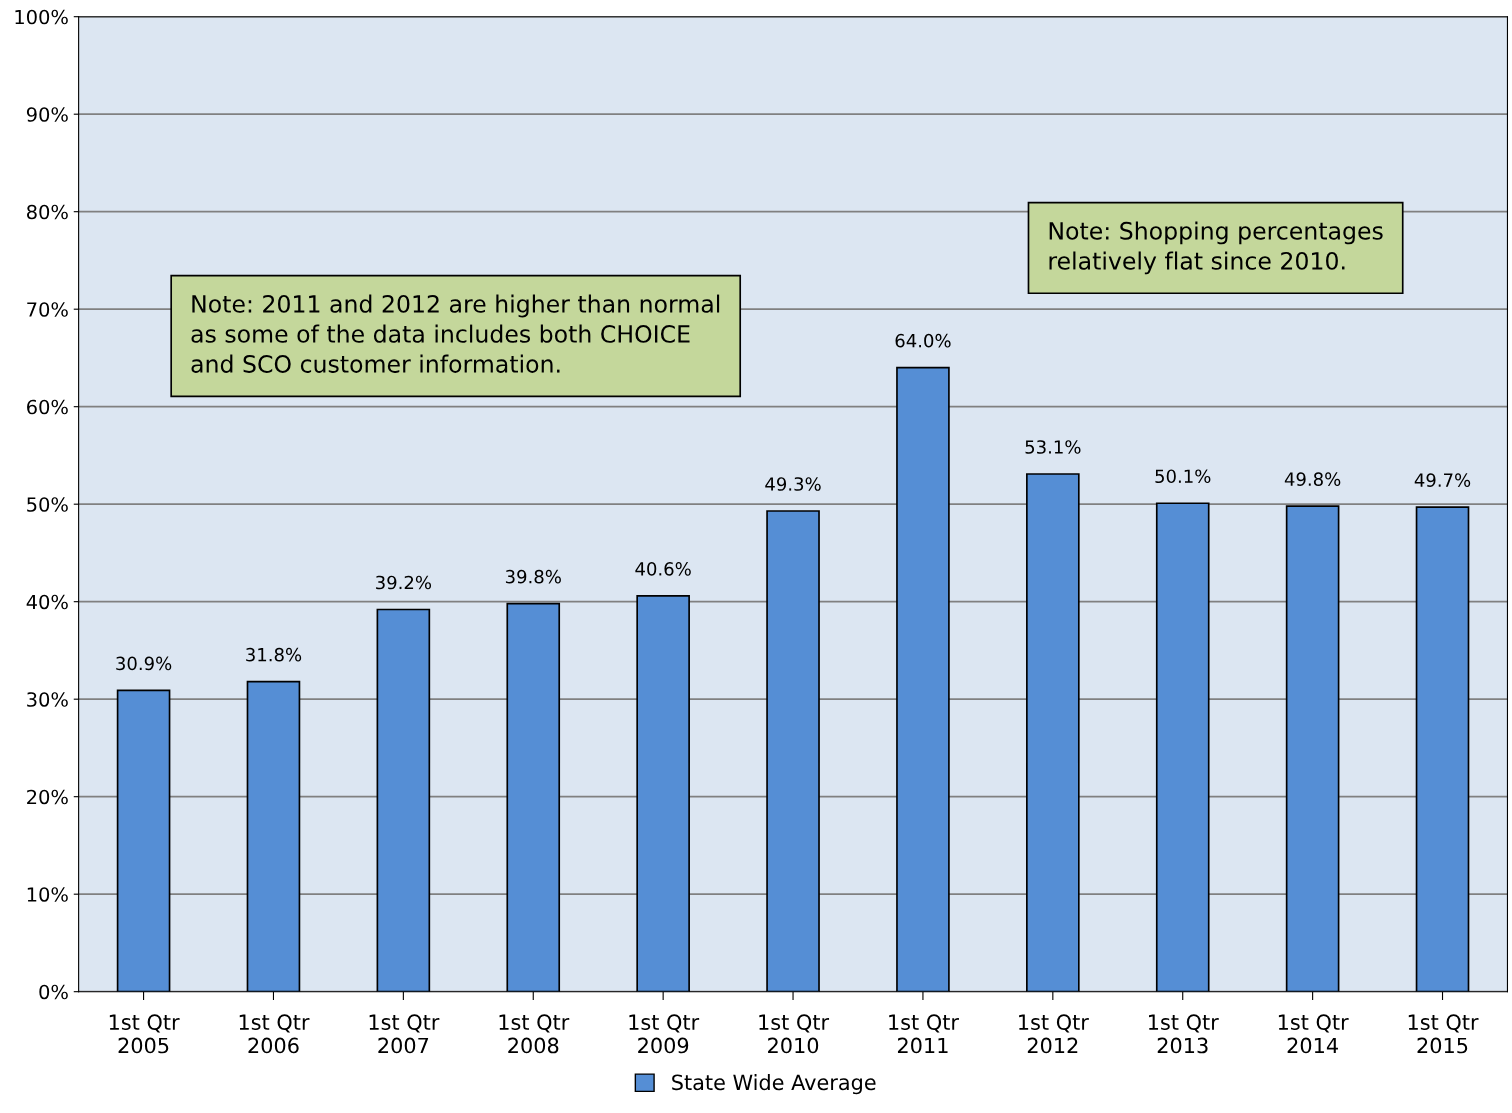  I want to click on x-tick-label: 1st Qtr 2007, so click(404, 1034).